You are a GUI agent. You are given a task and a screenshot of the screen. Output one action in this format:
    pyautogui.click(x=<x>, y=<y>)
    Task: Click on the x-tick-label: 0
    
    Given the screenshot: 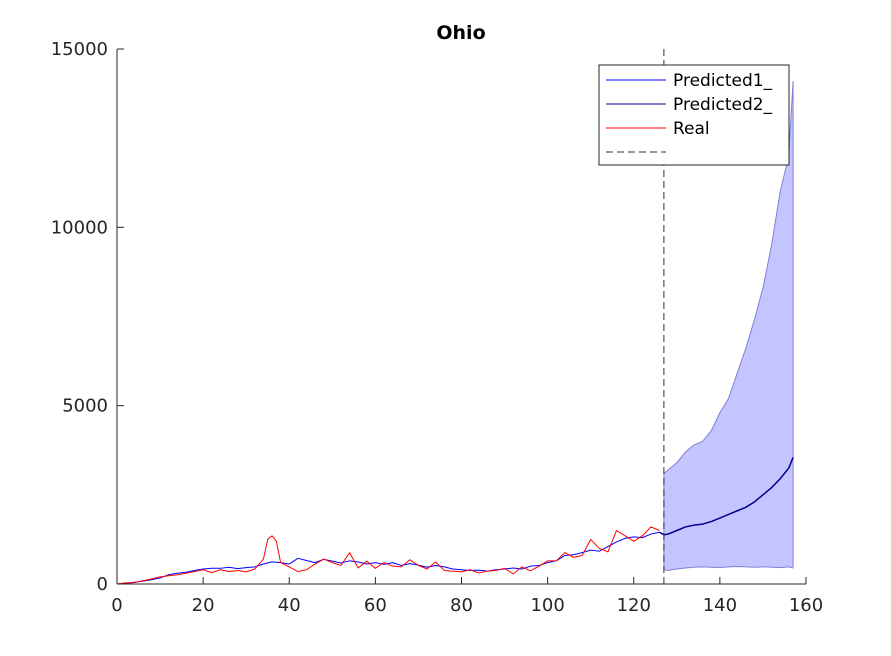 What is the action you would take?
    pyautogui.click(x=116, y=605)
    